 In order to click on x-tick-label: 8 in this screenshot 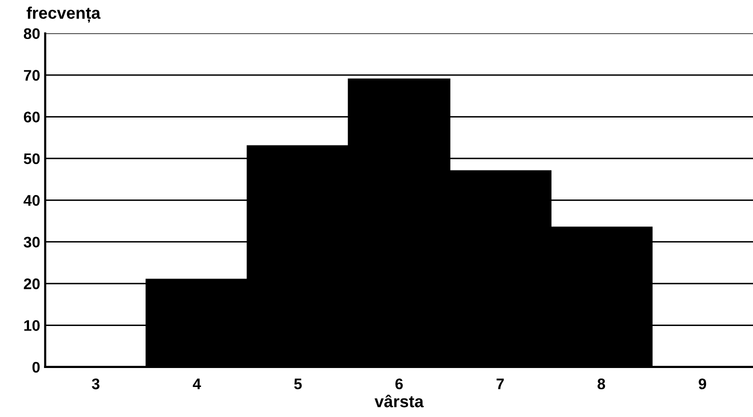, I will do `click(602, 384)`.